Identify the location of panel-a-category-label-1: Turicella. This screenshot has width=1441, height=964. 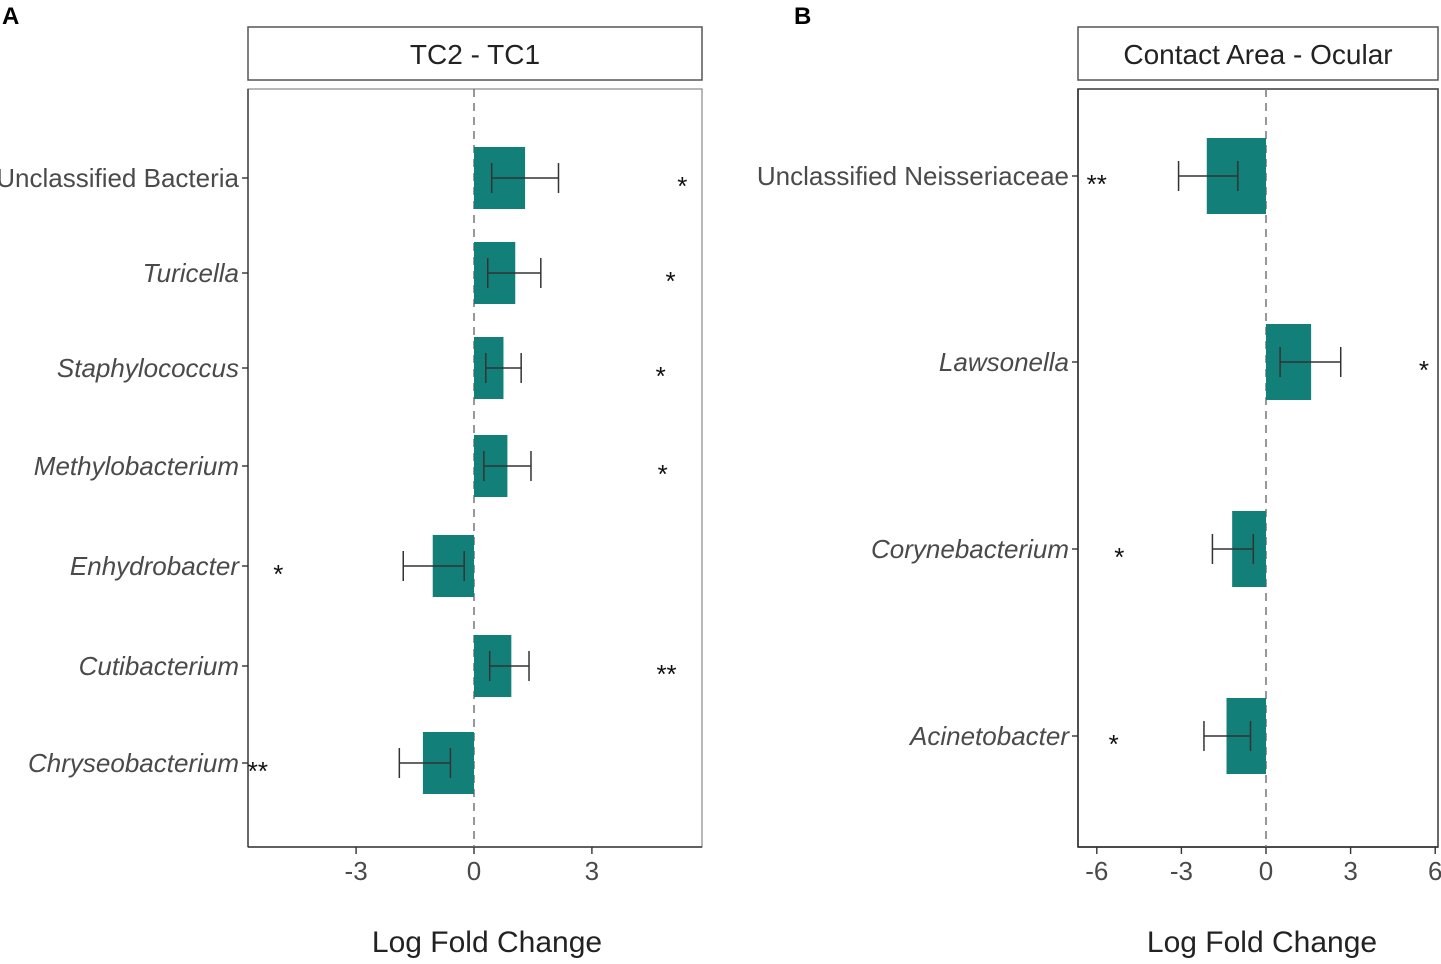
(191, 273).